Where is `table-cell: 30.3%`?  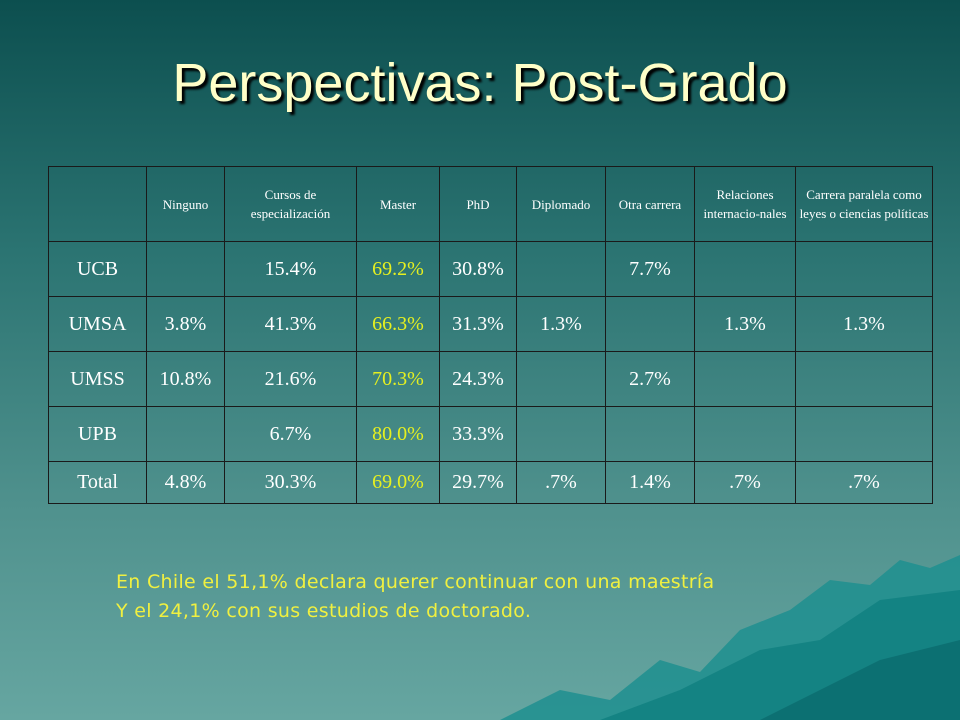
table-cell: 30.3% is located at coordinates (290, 482).